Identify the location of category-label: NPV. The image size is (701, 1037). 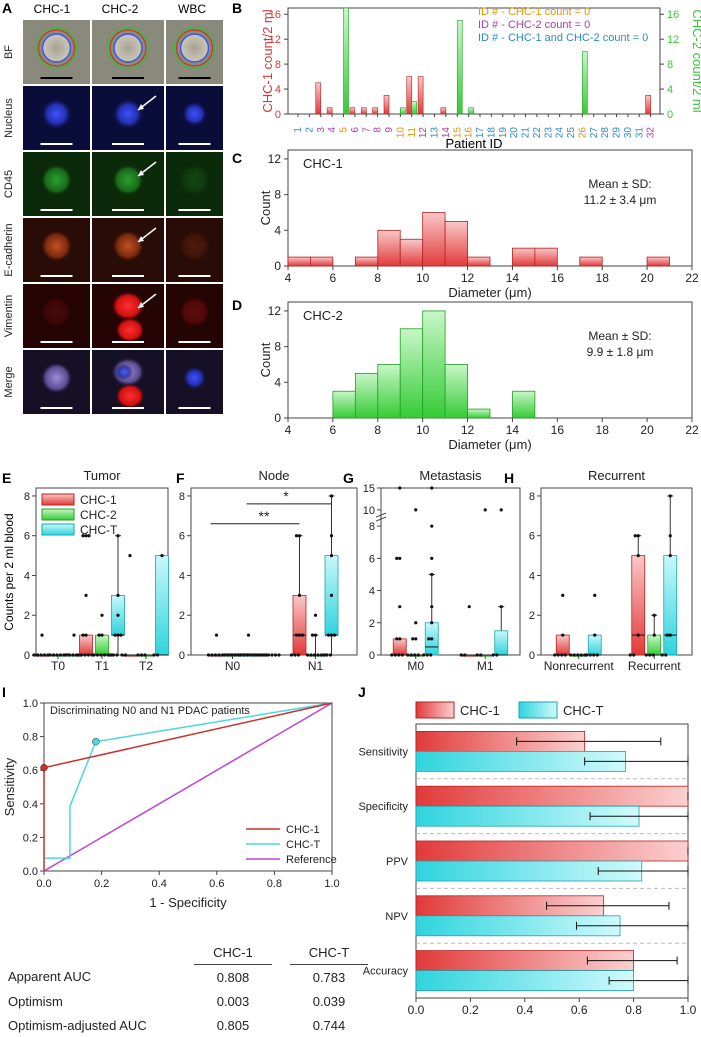
(396, 917).